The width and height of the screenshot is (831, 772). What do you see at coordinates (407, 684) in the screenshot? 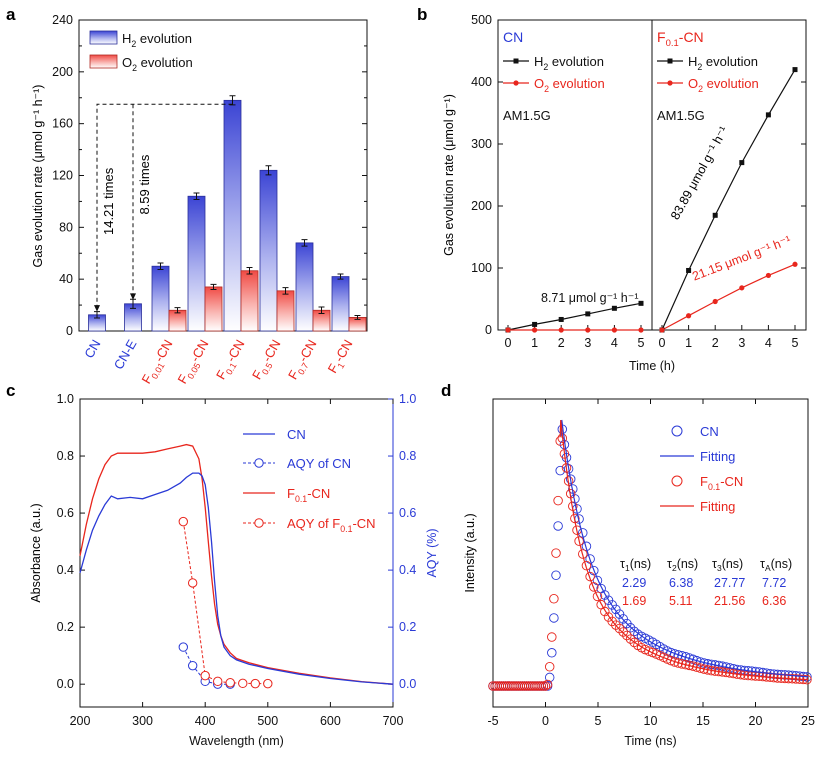
I see `y2-tick-label: 0.0` at bounding box center [407, 684].